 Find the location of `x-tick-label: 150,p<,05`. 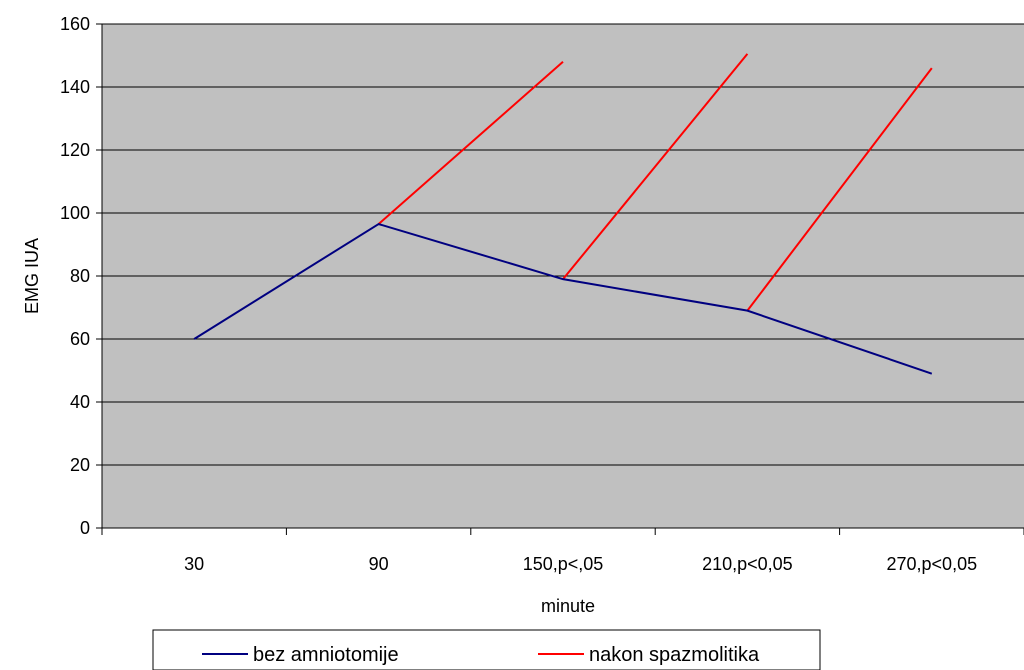

x-tick-label: 150,p<,05 is located at coordinates (563, 564).